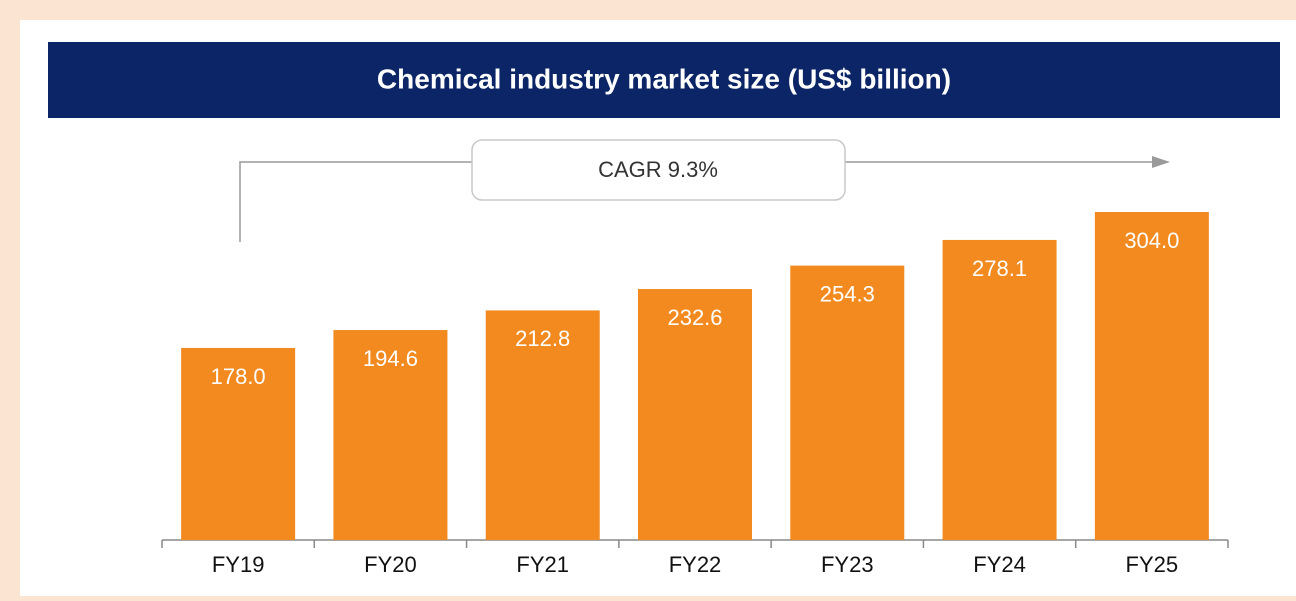 The image size is (1296, 601). What do you see at coordinates (999, 268) in the screenshot?
I see `value-label: 278.1` at bounding box center [999, 268].